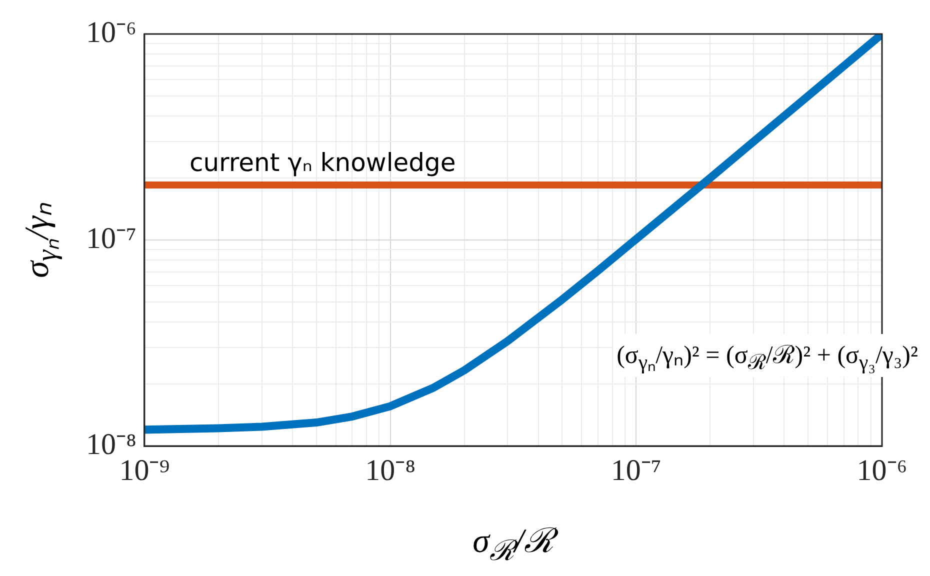 The width and height of the screenshot is (930, 576). Describe the element at coordinates (390, 470) in the screenshot. I see `x-tick-label: 10⁻⁸` at that location.